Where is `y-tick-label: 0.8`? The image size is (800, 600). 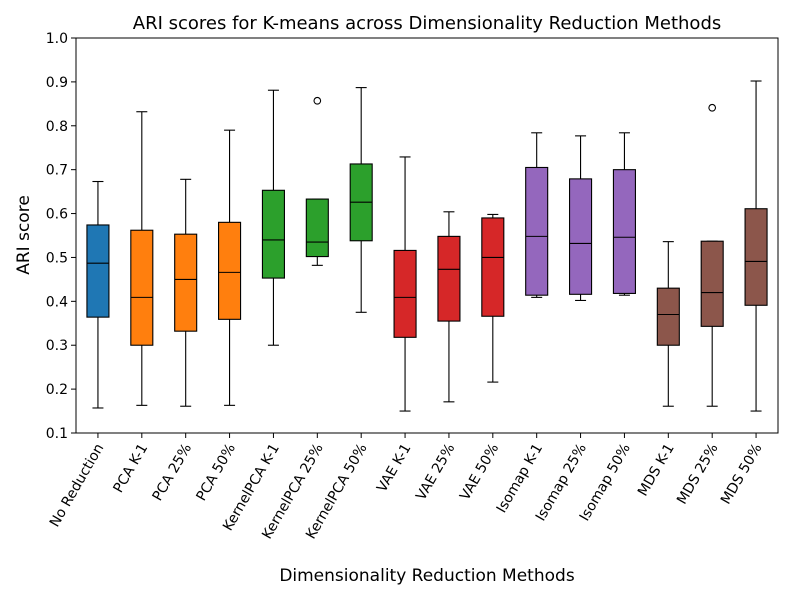
y-tick-label: 0.8 is located at coordinates (57, 127).